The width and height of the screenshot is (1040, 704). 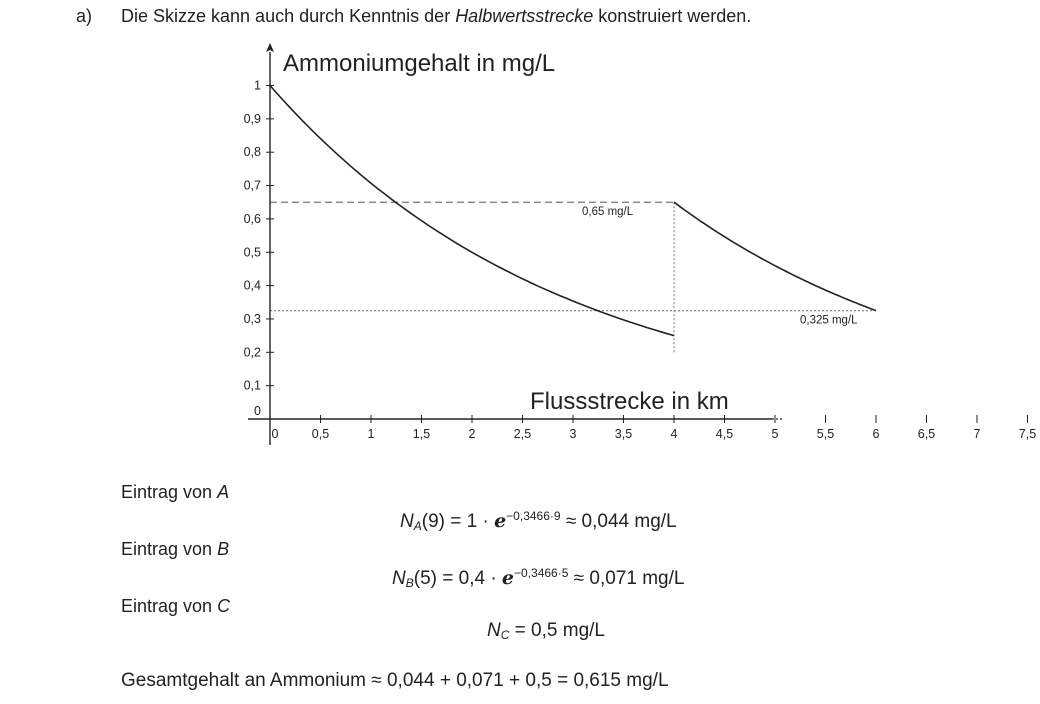 What do you see at coordinates (533, 516) in the screenshot?
I see `entry-a-eq-exp: −0,3466·9` at bounding box center [533, 516].